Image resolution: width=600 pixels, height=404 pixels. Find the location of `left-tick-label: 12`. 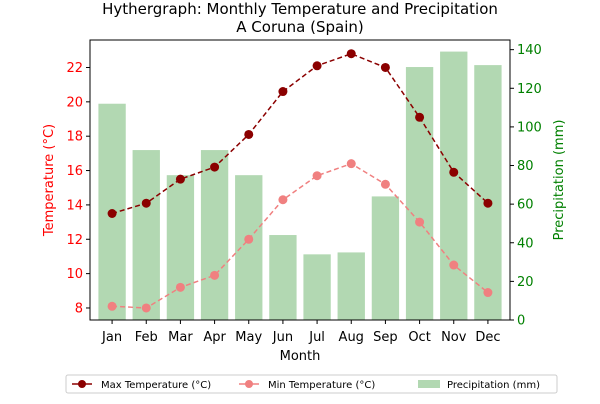

left-tick-label: 12 is located at coordinates (74, 240).